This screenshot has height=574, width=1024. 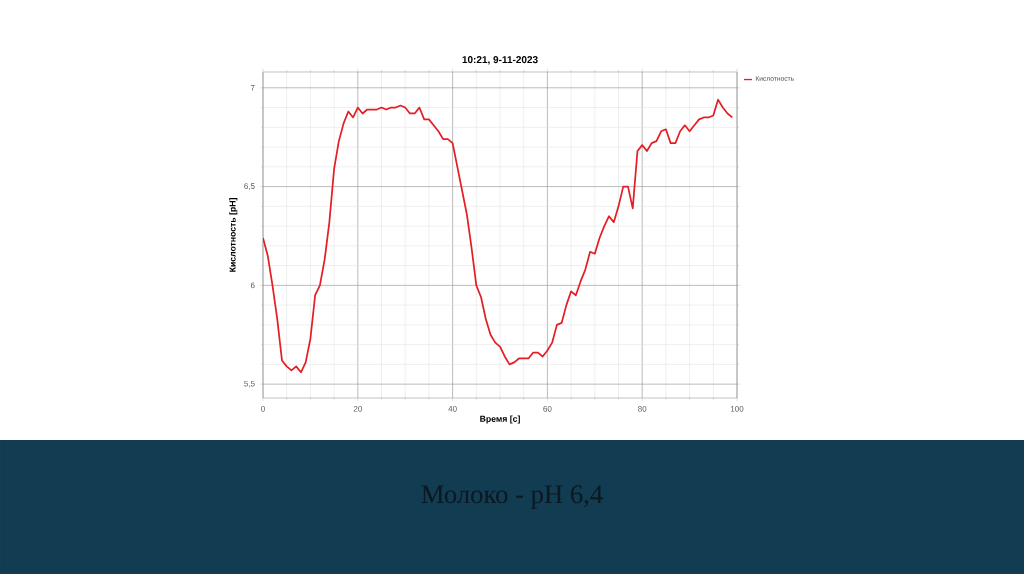 What do you see at coordinates (249, 186) in the screenshot?
I see `y-tick-label: 6,5` at bounding box center [249, 186].